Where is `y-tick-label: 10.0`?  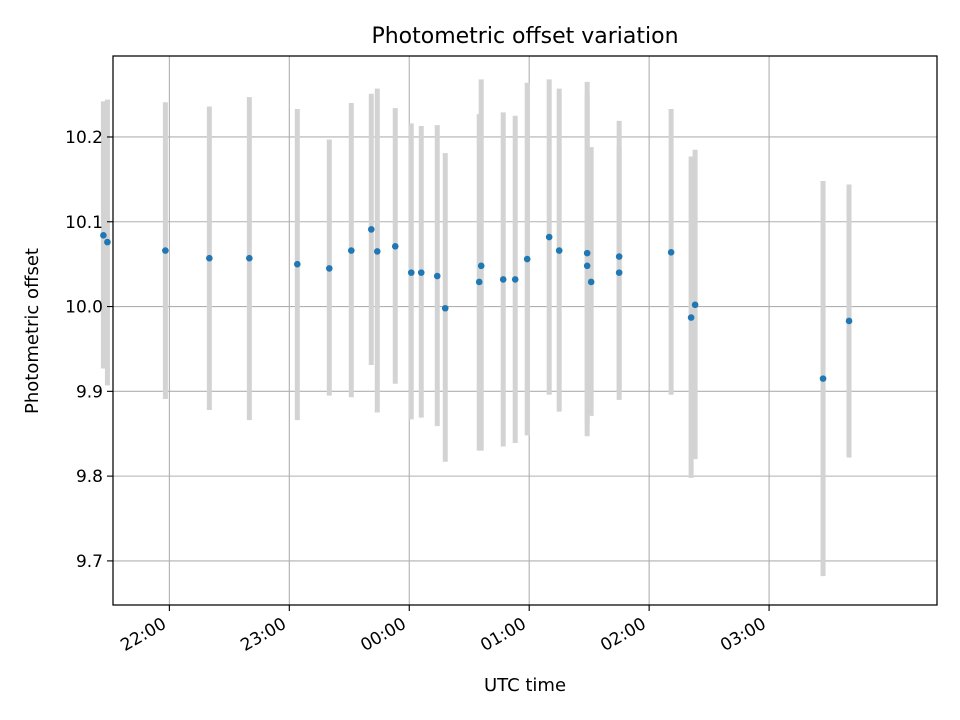
y-tick-label: 10.0 is located at coordinates (84, 308).